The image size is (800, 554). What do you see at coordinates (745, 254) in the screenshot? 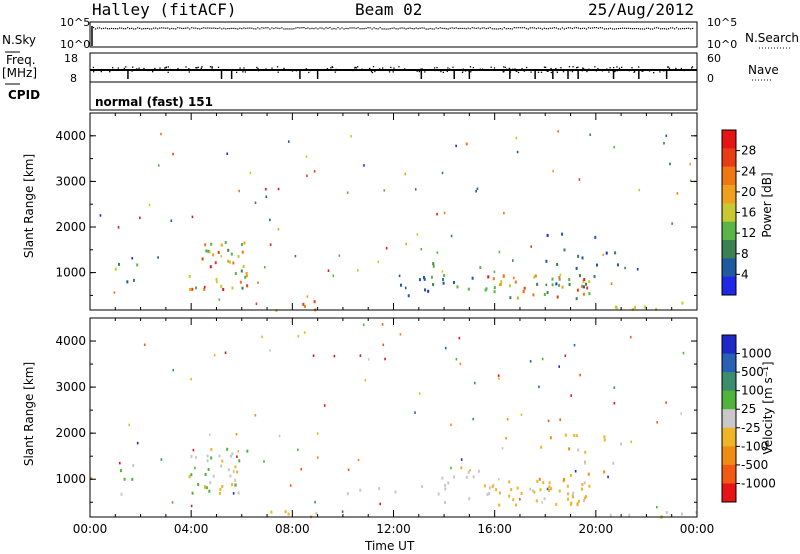
I see `power-colorbar-tick-label: 8` at bounding box center [745, 254].